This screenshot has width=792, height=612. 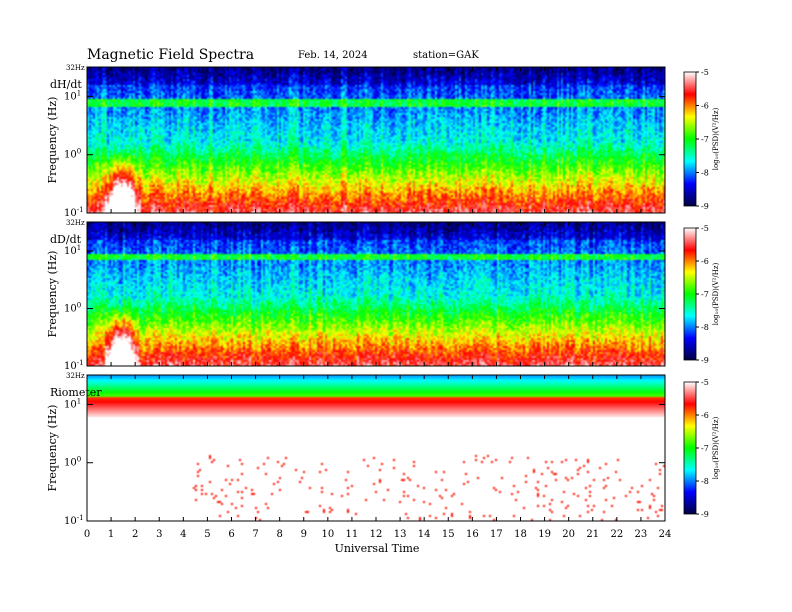 I want to click on x-tick-label: 10, so click(x=327, y=534).